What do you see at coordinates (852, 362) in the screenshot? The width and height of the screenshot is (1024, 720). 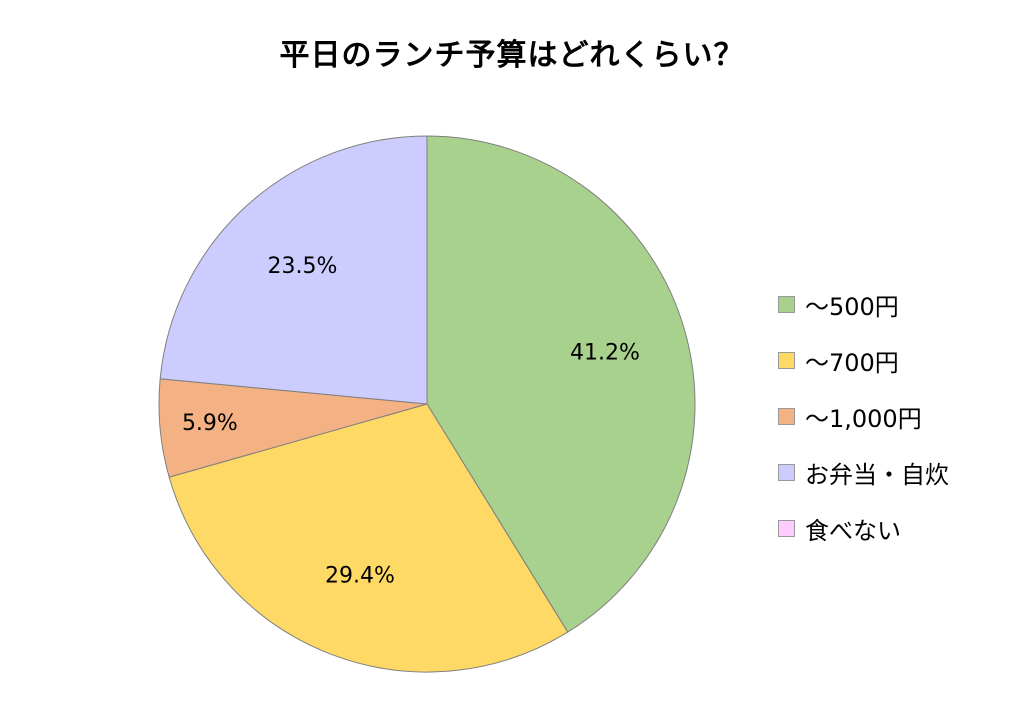 I see `legend-label-700: ～700円` at bounding box center [852, 362].